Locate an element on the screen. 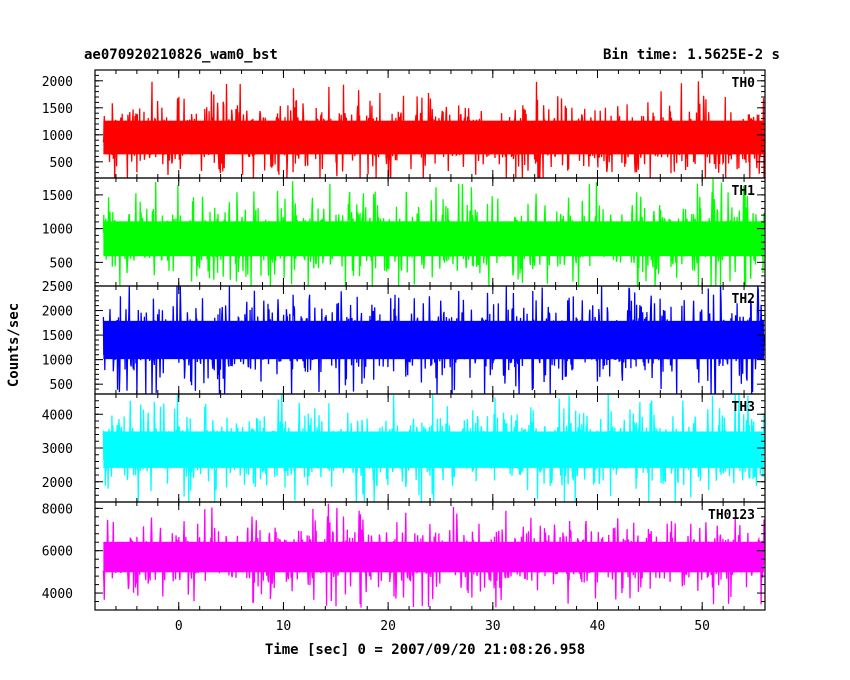  series-label-th2: TH2 is located at coordinates (743, 299).